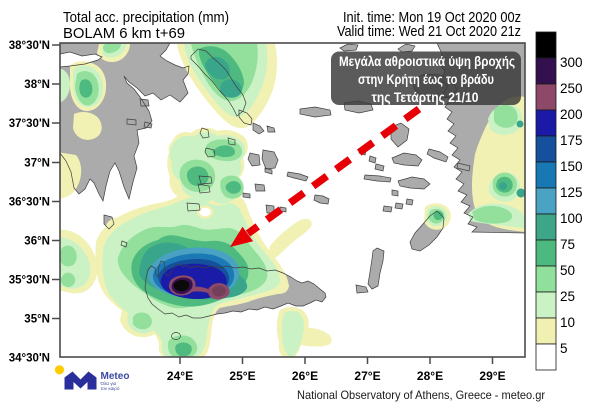  What do you see at coordinates (426, 79) in the screenshot?
I see `svg-text: στην Κρήτη έως το βράδυ` at bounding box center [426, 79].